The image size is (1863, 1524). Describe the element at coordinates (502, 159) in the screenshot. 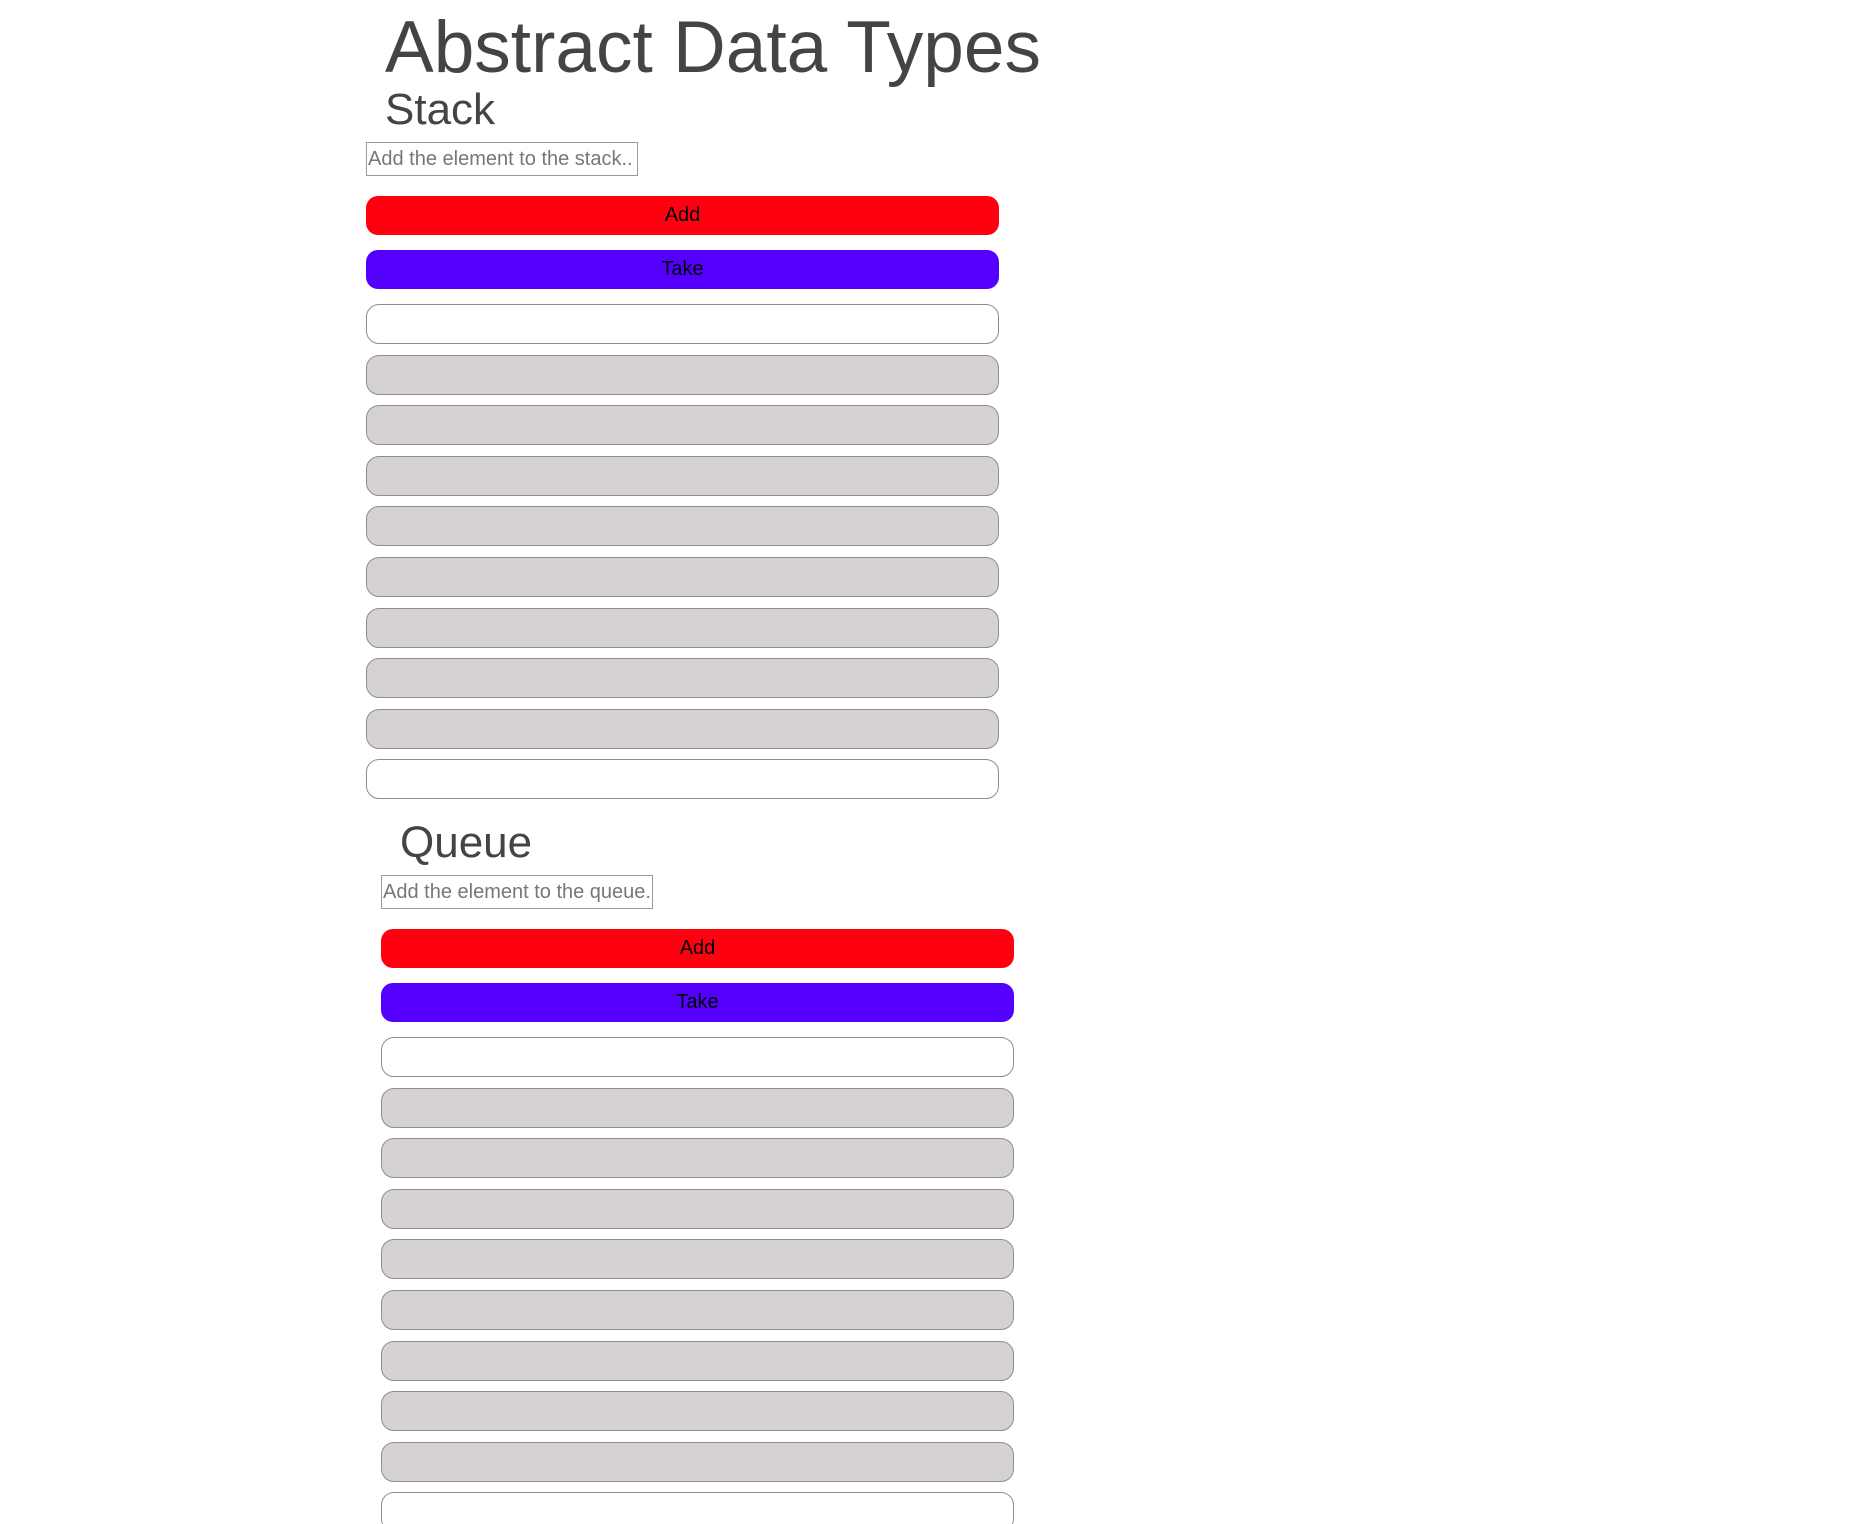

I see `stack-input` at that location.